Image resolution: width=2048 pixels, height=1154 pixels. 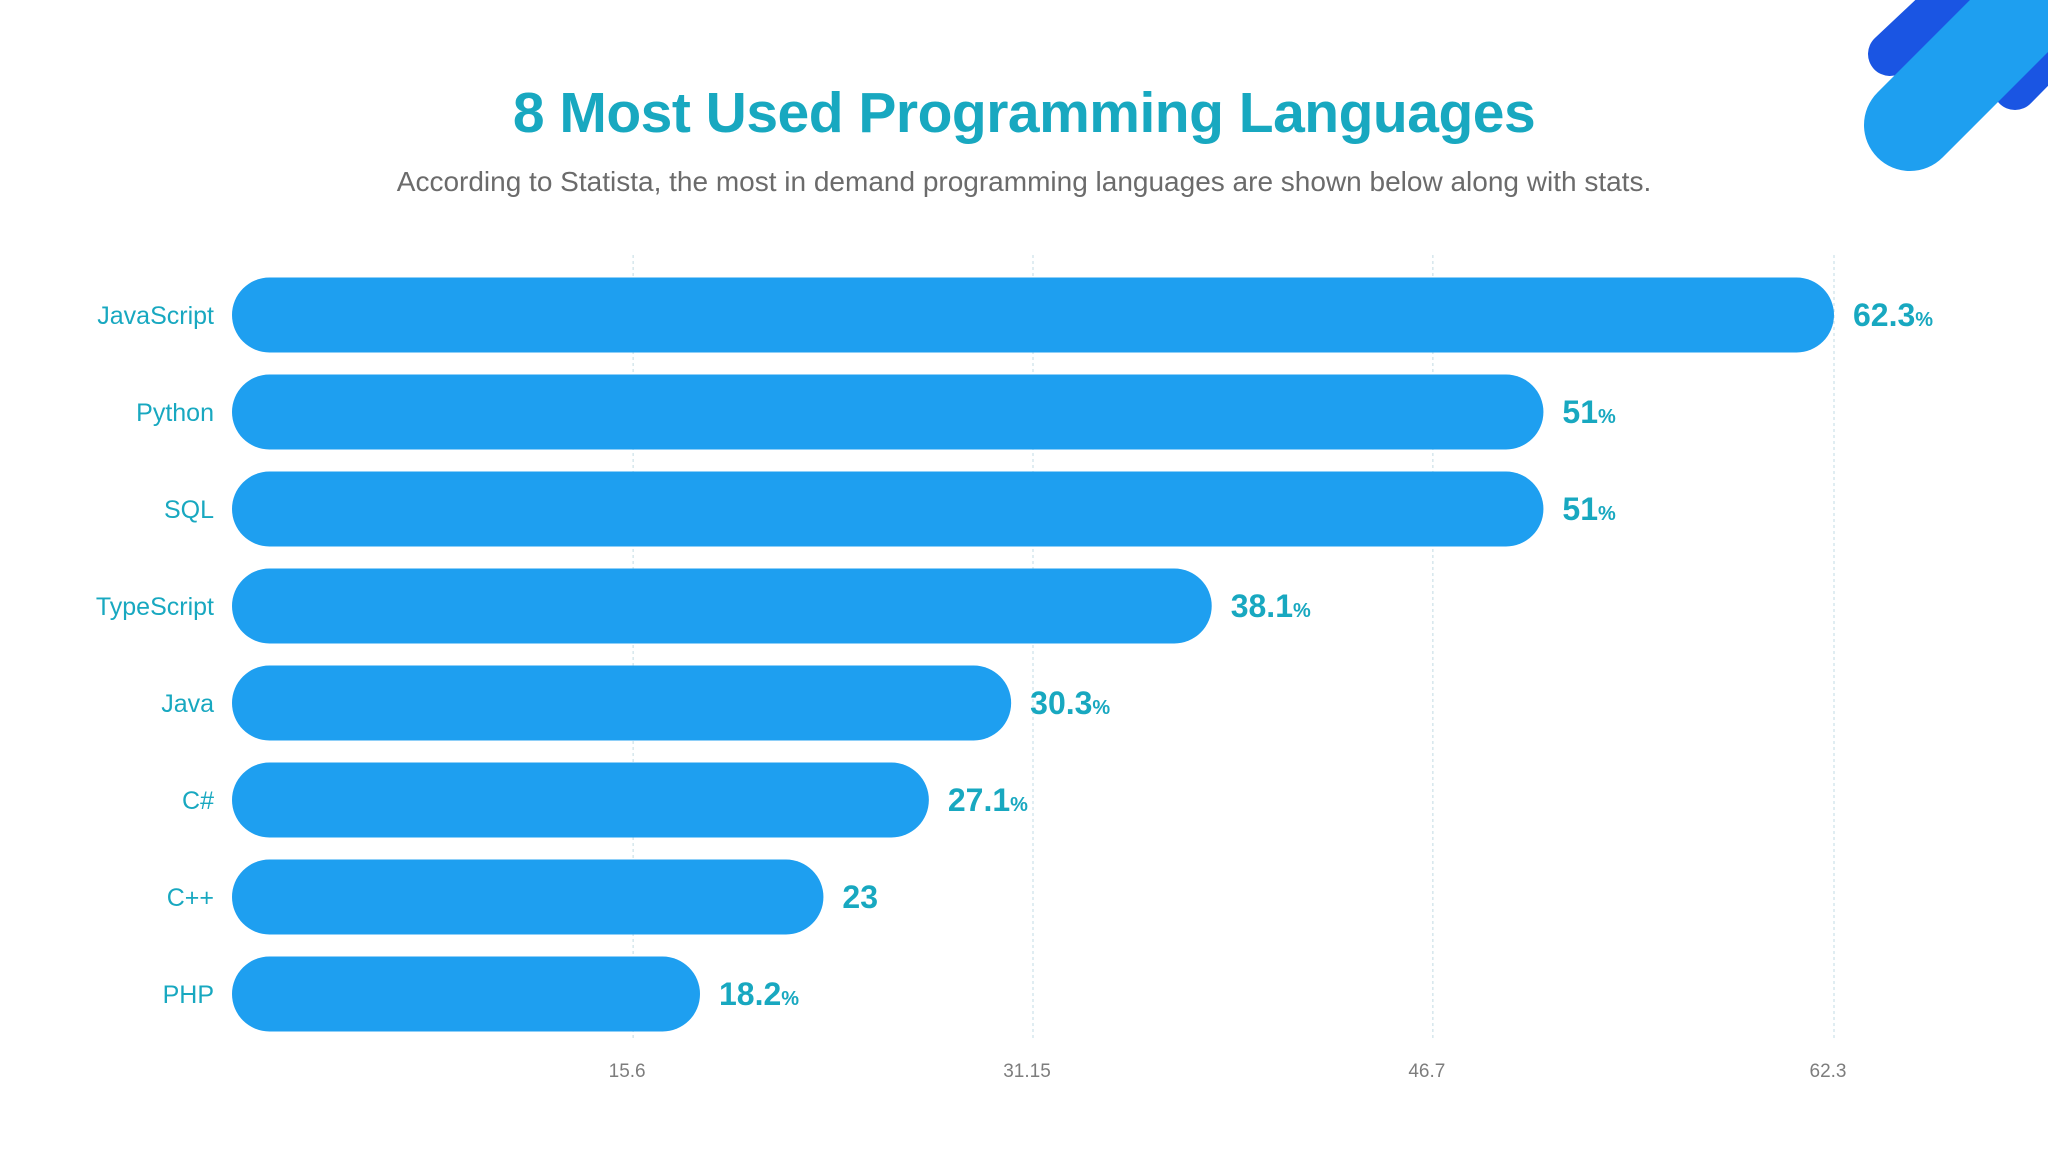 I want to click on decor-light-stroke, so click(x=1956, y=85).